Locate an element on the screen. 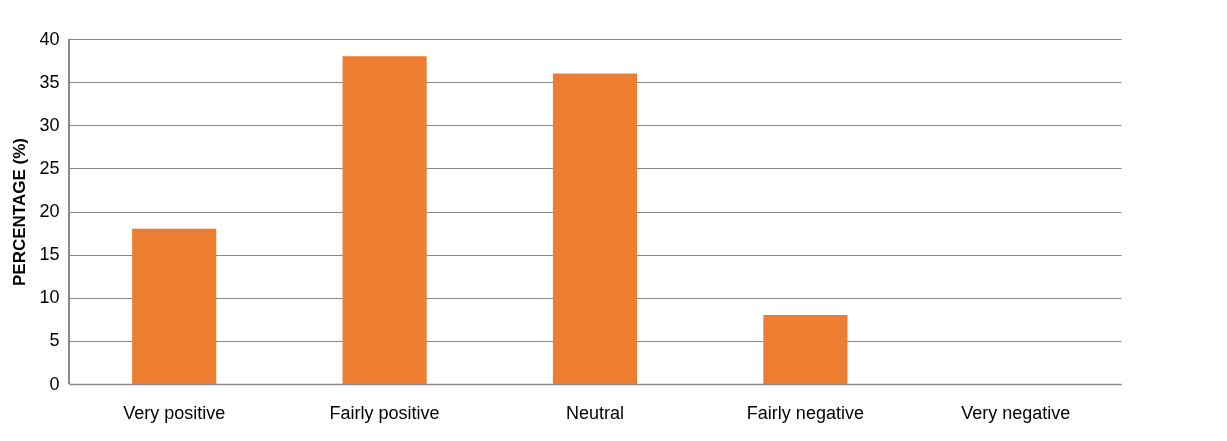 This screenshot has height=441, width=1227. y-tick-label: 30 is located at coordinates (49, 124).